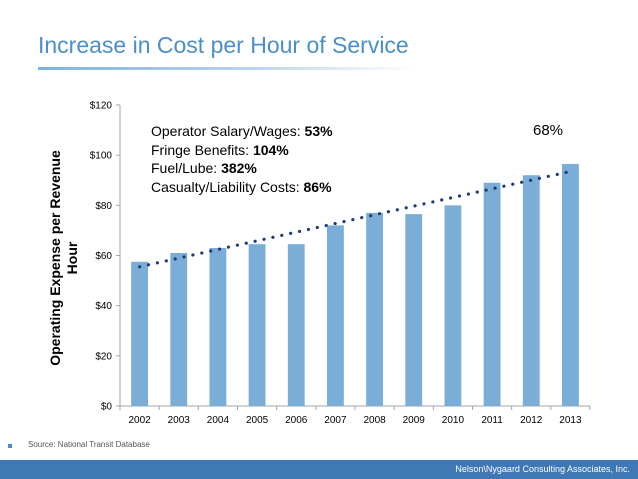 The width and height of the screenshot is (638, 479). What do you see at coordinates (218, 420) in the screenshot?
I see `x-tick-label: 2004` at bounding box center [218, 420].